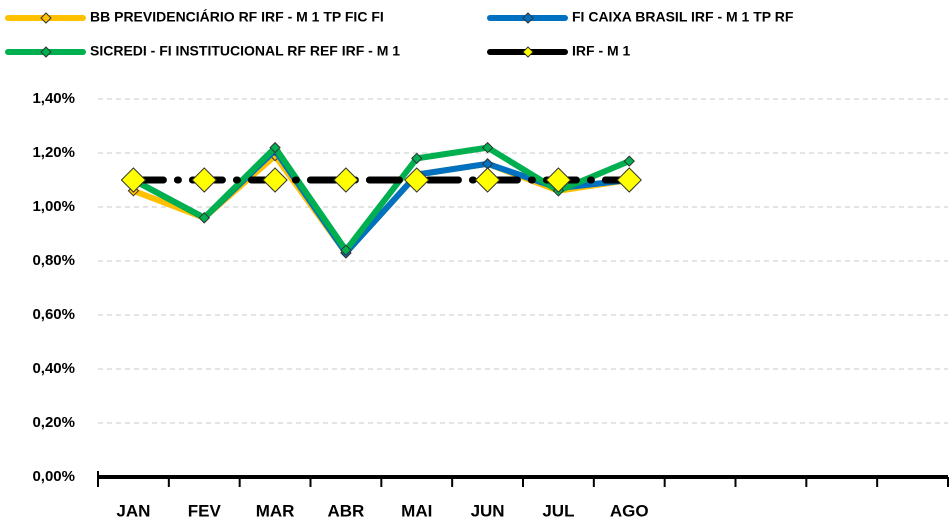 The height and width of the screenshot is (522, 950). What do you see at coordinates (629, 510) in the screenshot?
I see `x-tick-label: AGO` at bounding box center [629, 510].